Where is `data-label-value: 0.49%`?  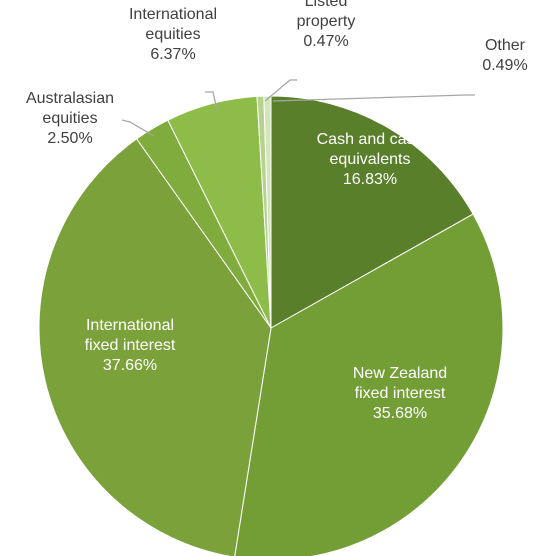
data-label-value: 0.49% is located at coordinates (504, 65).